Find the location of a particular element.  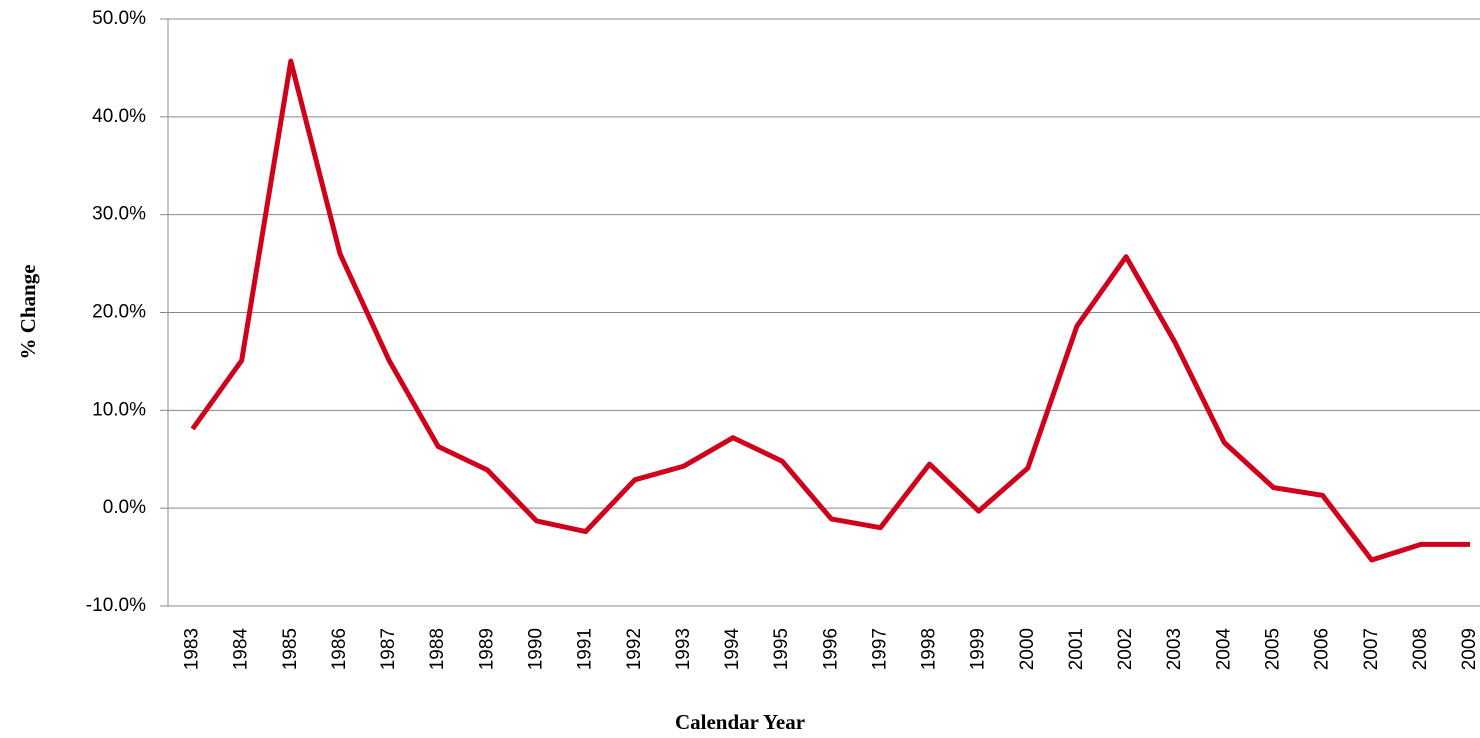

x-tick-label: 1997 is located at coordinates (879, 649).